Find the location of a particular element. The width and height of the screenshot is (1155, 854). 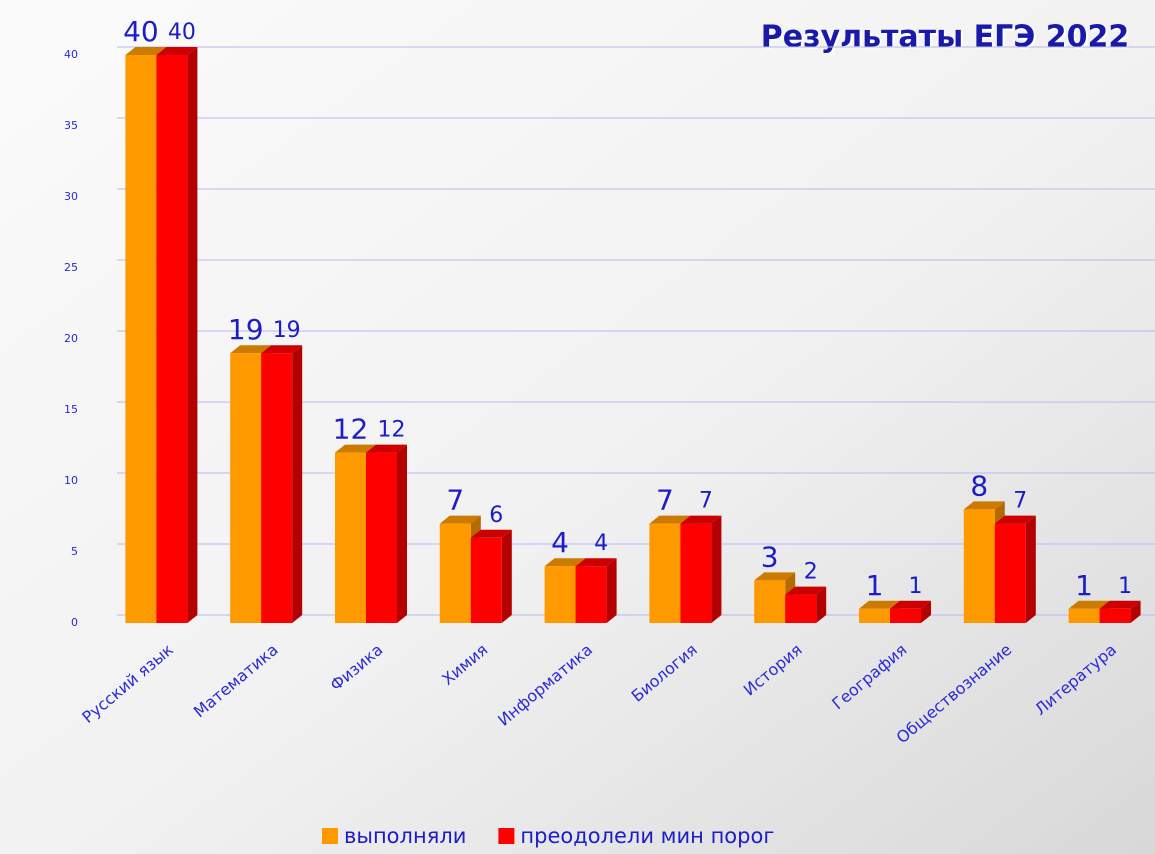

chart-title-shadow: Результаты ЕГЭ 2022 is located at coordinates (947, 39).